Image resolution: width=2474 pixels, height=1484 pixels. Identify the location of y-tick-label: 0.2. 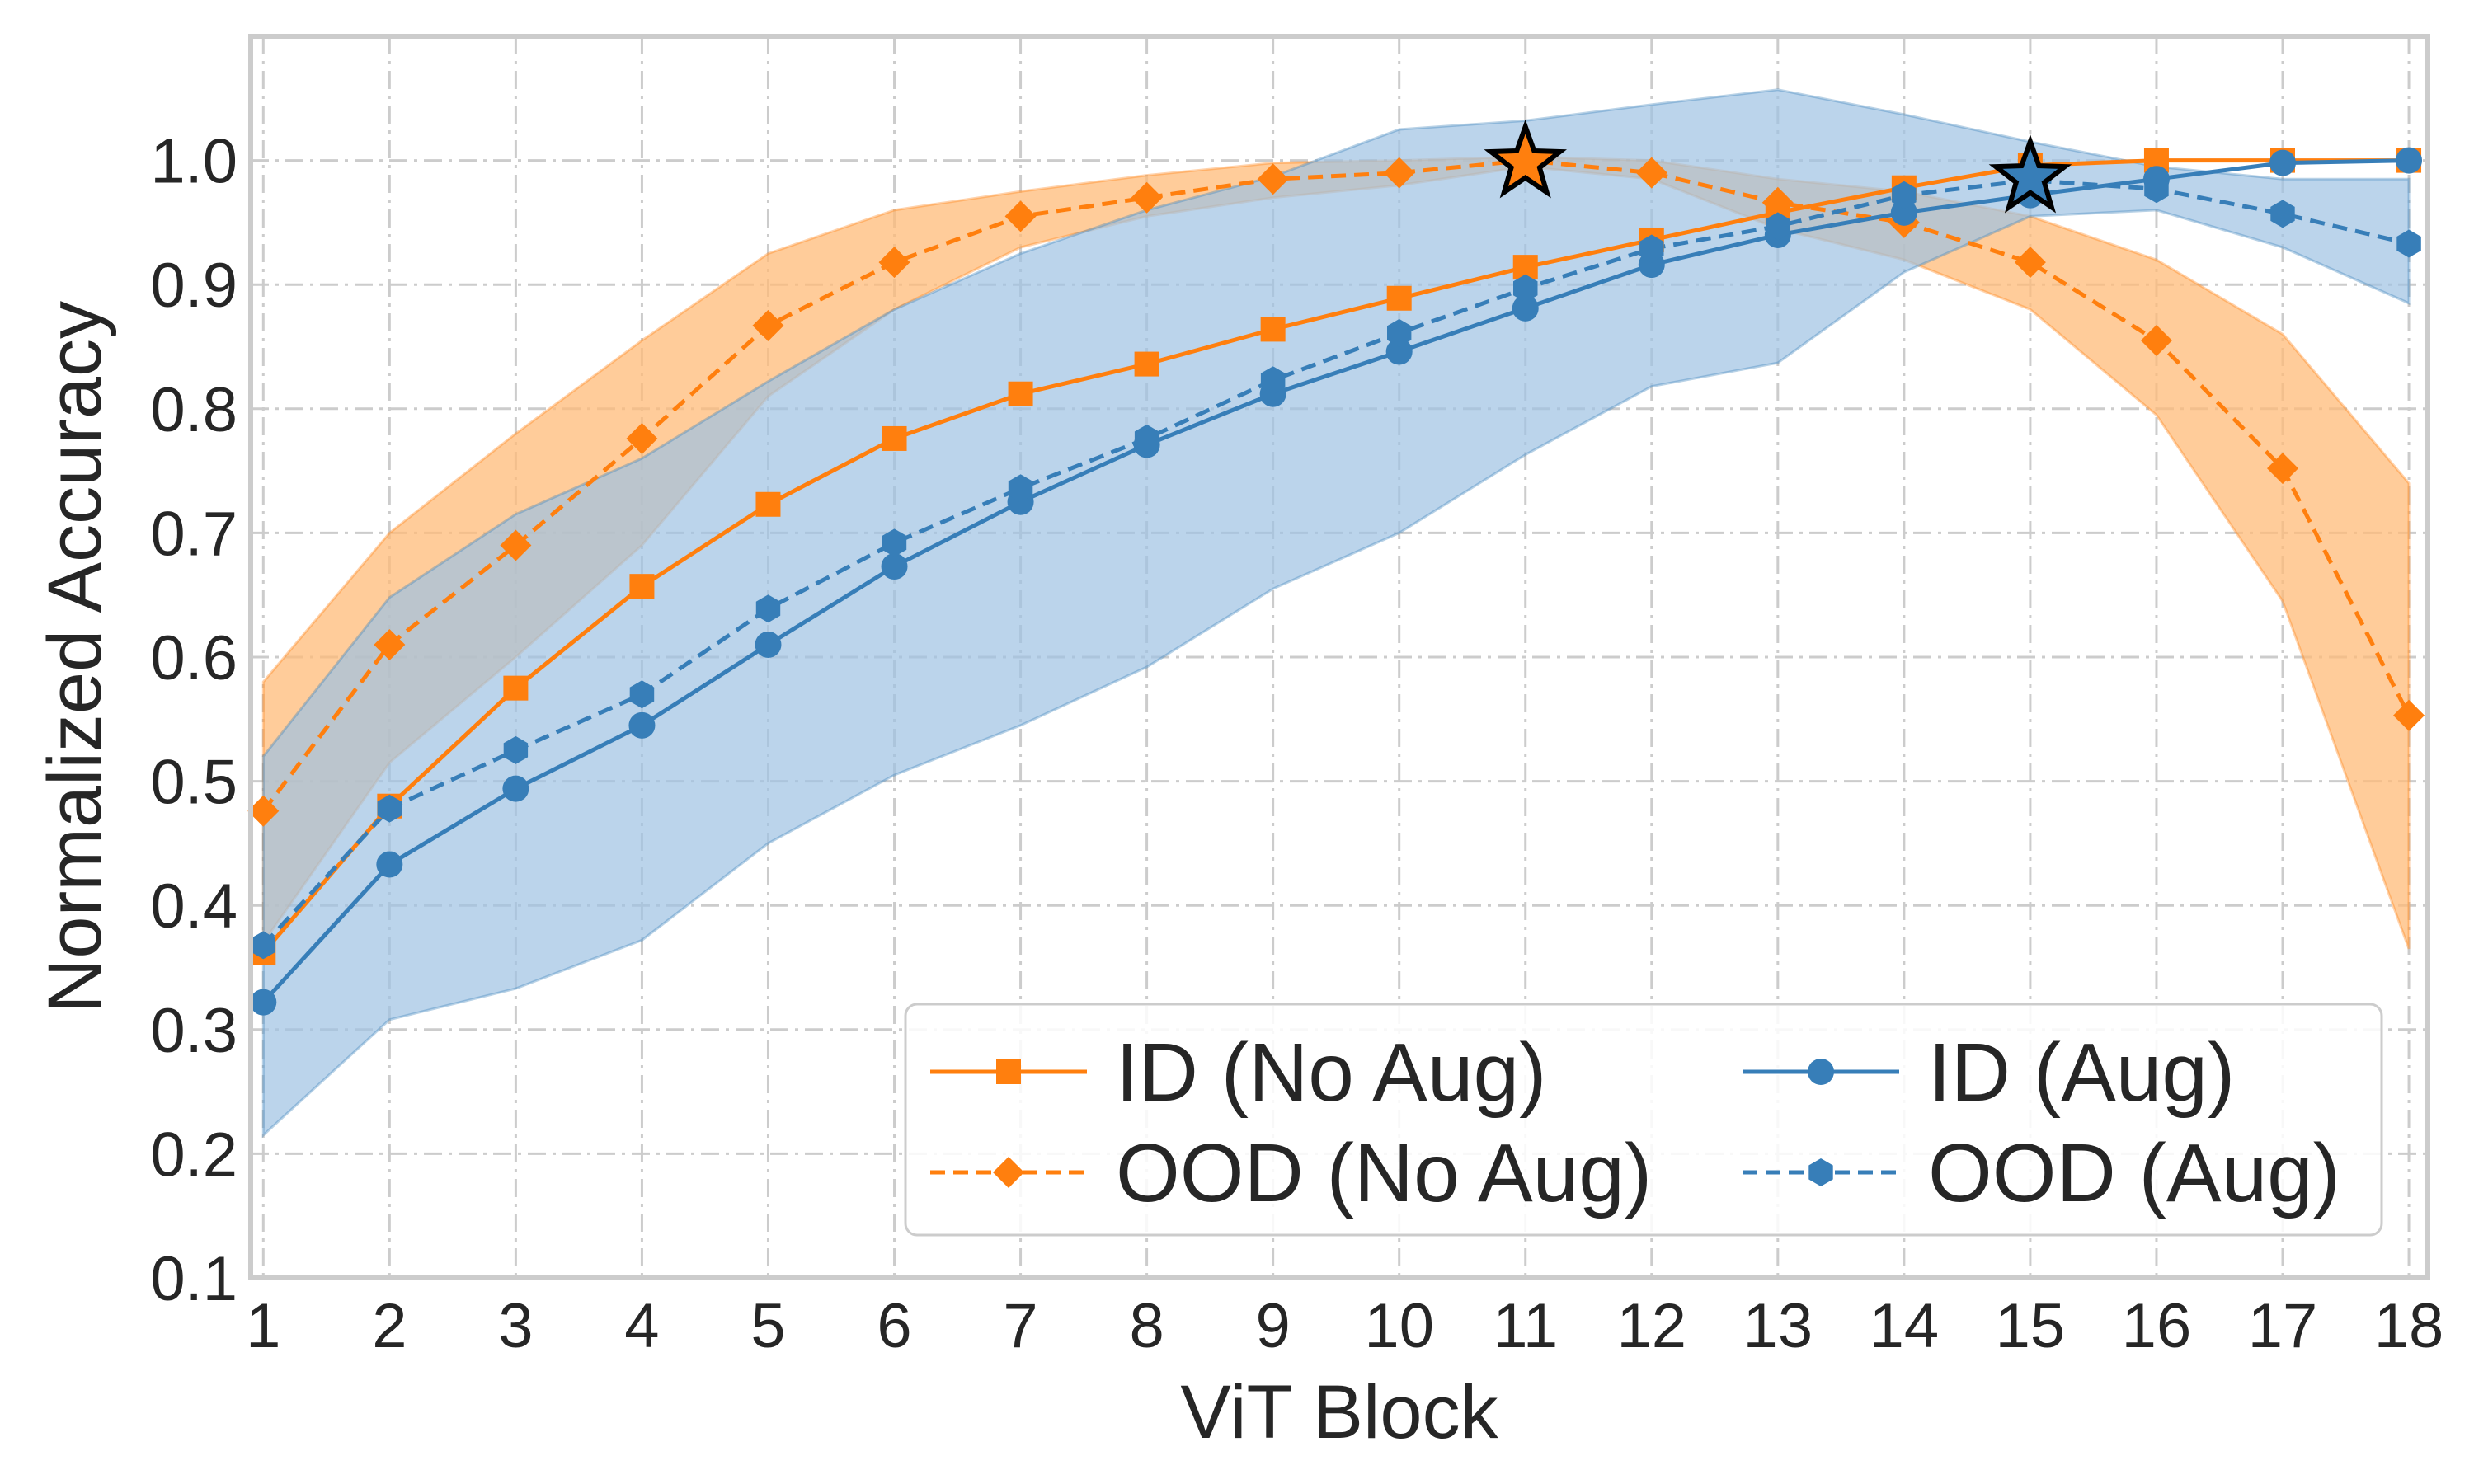
(194, 1155).